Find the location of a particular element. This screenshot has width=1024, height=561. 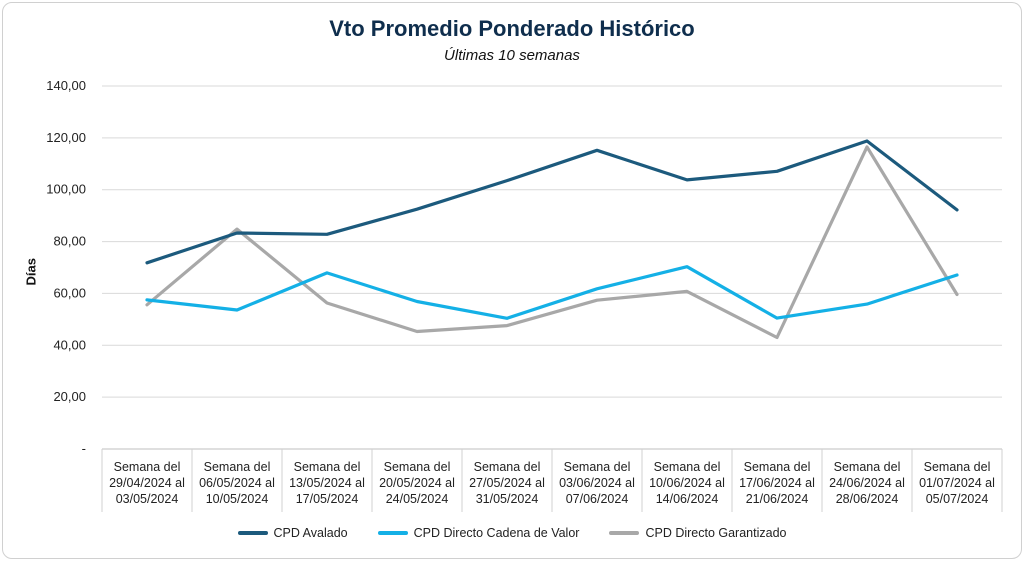

x-tick-label: 31/05/2024 is located at coordinates (507, 499).